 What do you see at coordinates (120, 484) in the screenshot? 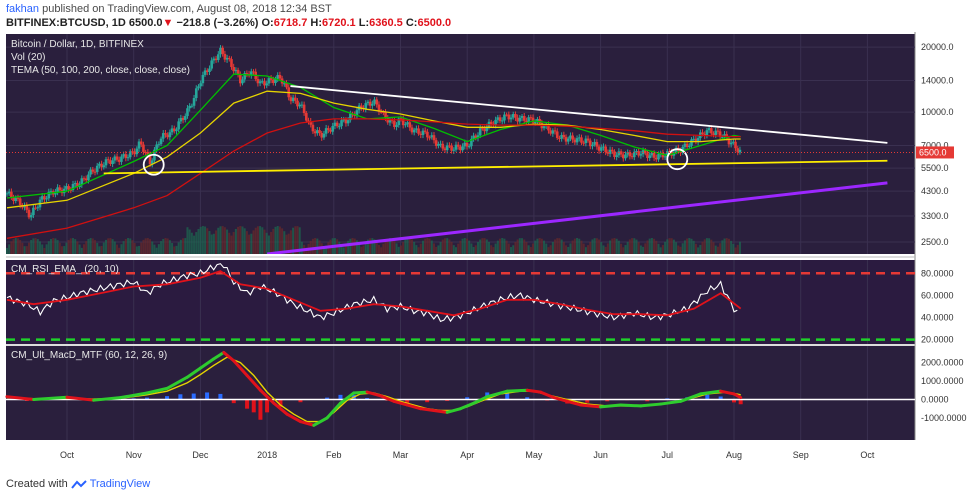
I see `tradingview-link: TradingView` at bounding box center [120, 484].